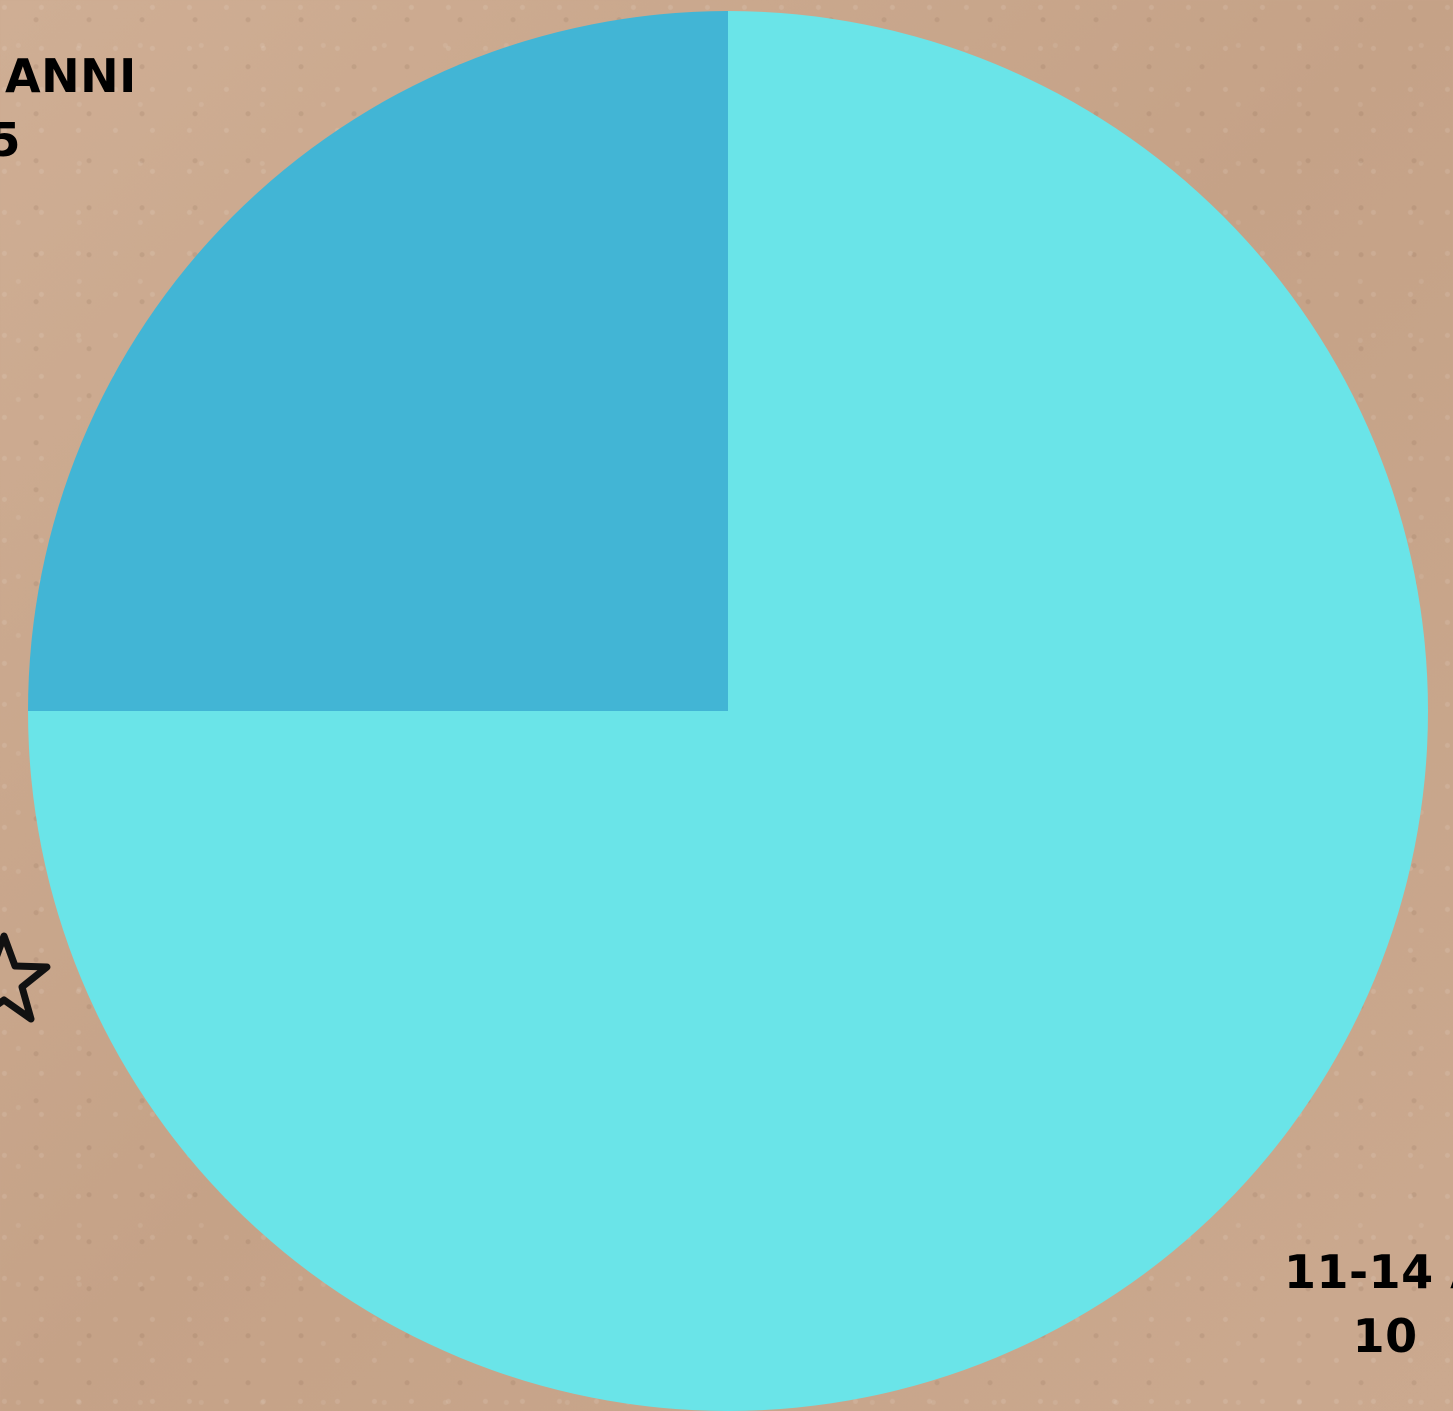 Image resolution: width=1453 pixels, height=1411 pixels. I want to click on slice-label-small-name: 8 ANNI, so click(68, 76).